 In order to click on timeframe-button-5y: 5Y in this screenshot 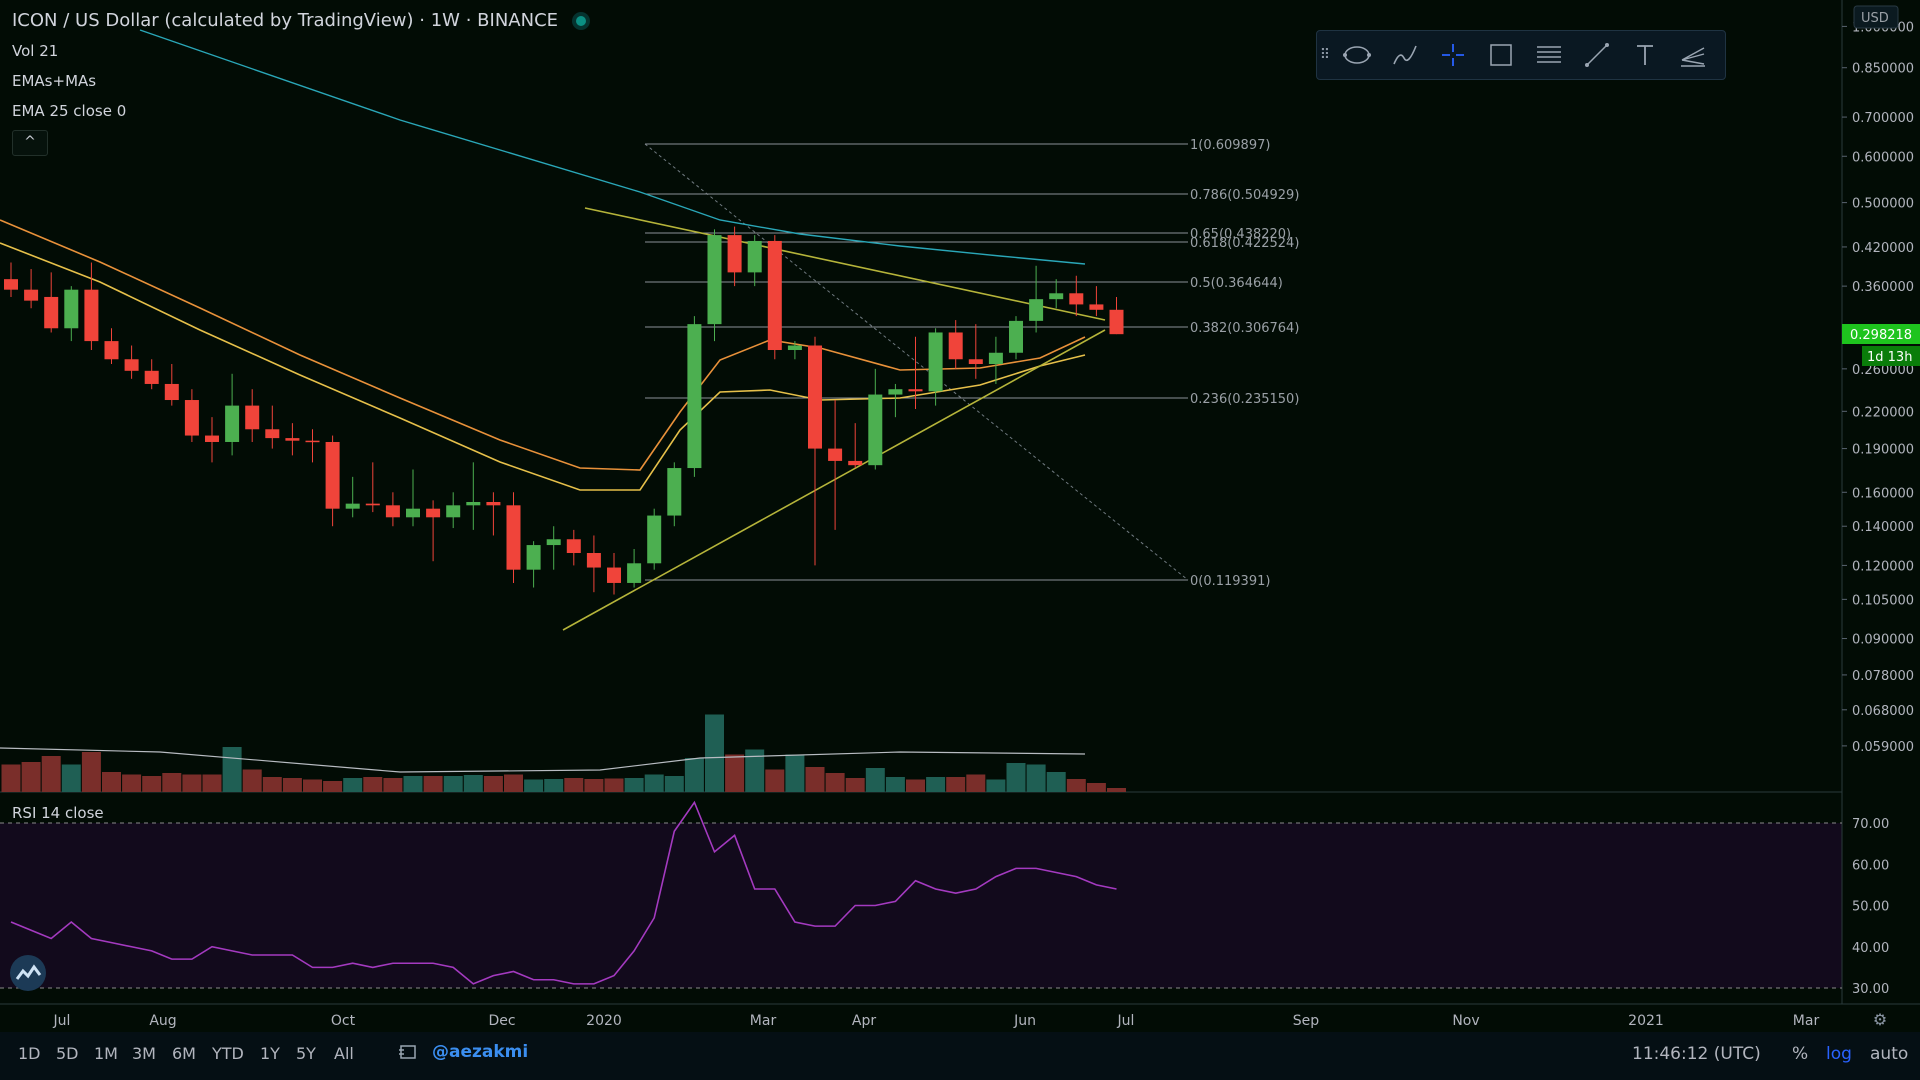, I will do `click(306, 1053)`.